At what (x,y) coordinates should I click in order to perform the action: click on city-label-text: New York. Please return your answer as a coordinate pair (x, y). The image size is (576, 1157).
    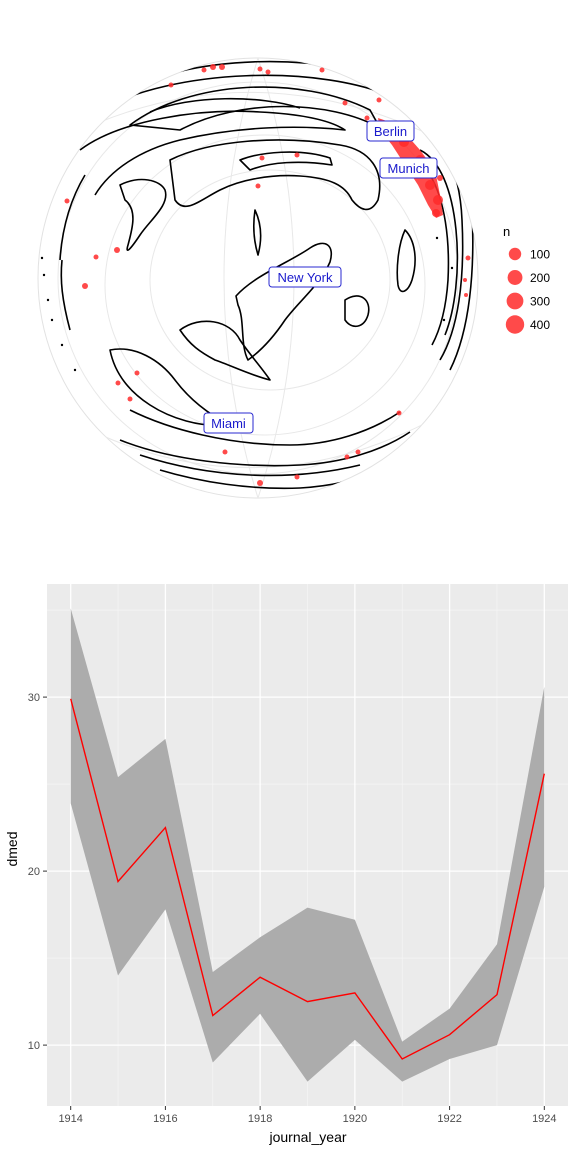
    Looking at the image, I should click on (305, 277).